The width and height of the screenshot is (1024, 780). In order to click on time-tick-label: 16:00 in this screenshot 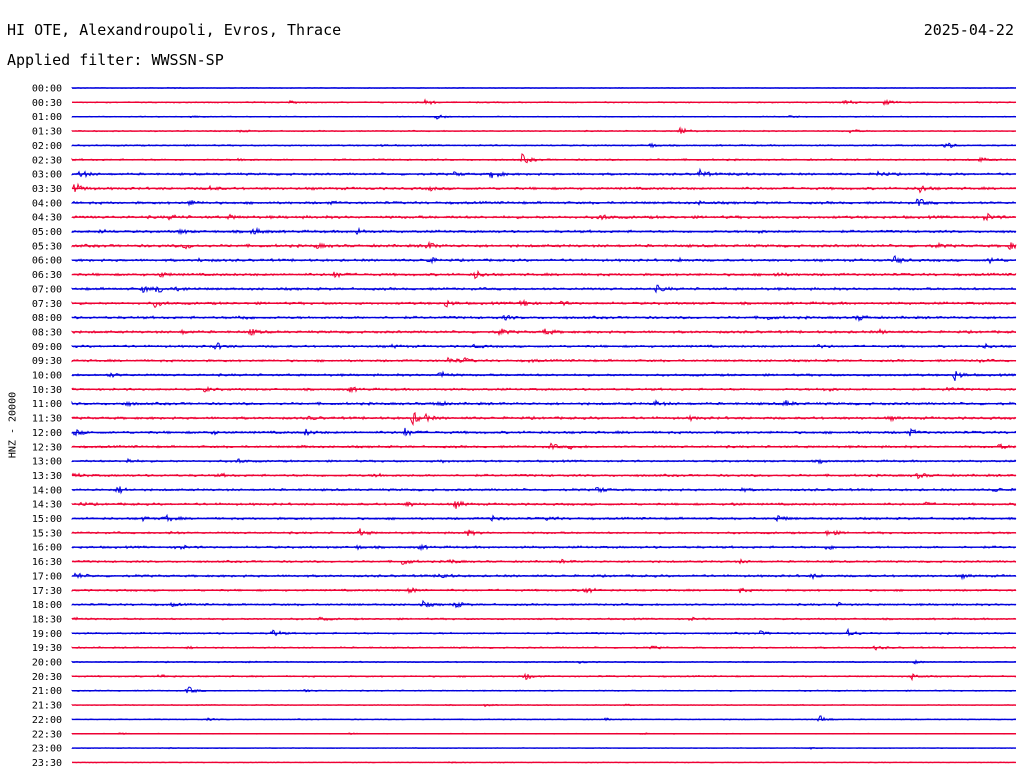, I will do `click(47, 548)`.